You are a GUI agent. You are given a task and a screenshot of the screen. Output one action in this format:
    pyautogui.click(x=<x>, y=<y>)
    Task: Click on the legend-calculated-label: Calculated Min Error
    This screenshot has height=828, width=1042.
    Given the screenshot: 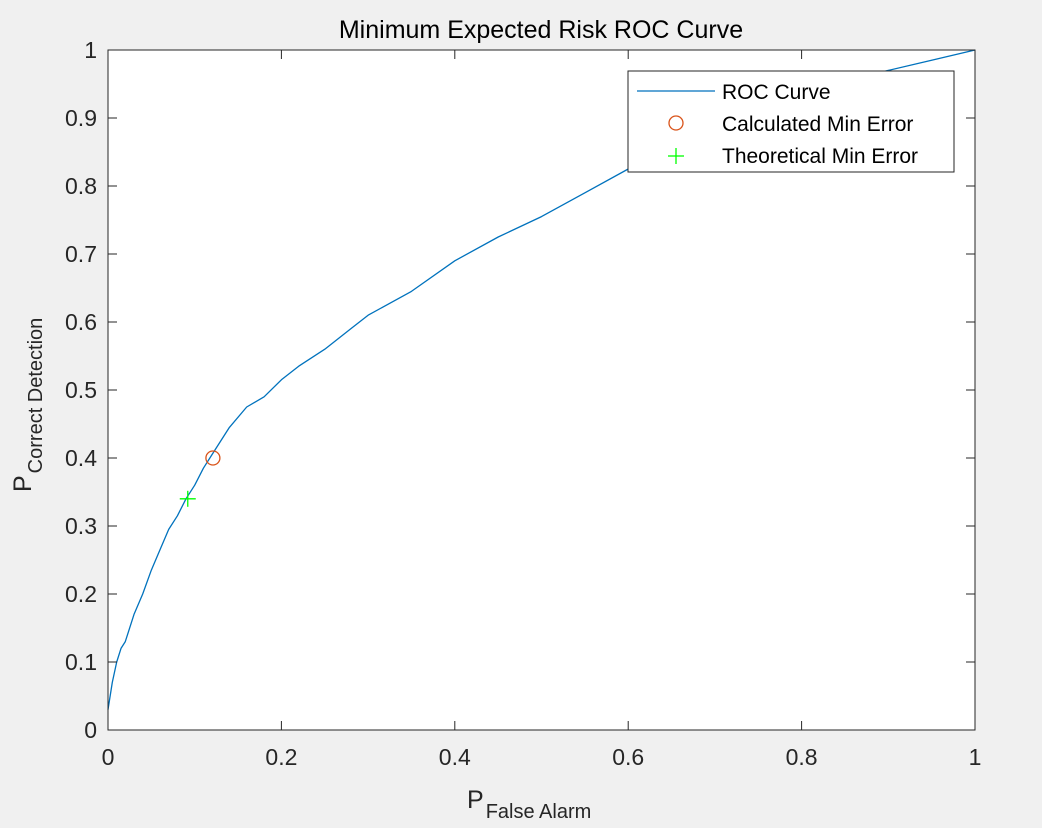 What is the action you would take?
    pyautogui.click(x=817, y=124)
    